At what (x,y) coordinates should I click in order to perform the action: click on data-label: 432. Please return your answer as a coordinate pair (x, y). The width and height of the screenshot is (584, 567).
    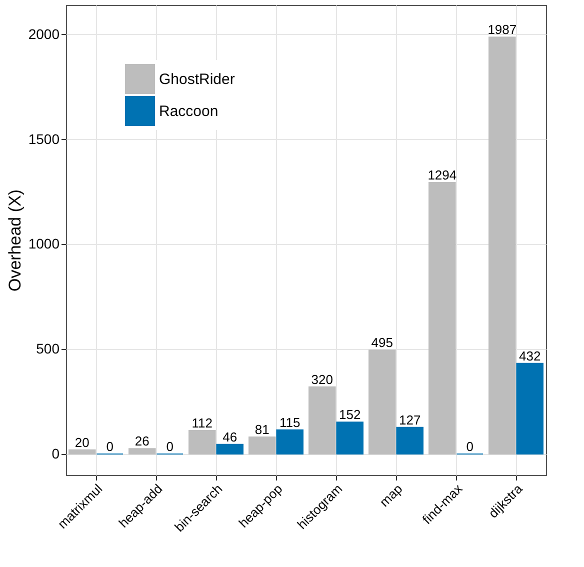
    Looking at the image, I should click on (529, 356).